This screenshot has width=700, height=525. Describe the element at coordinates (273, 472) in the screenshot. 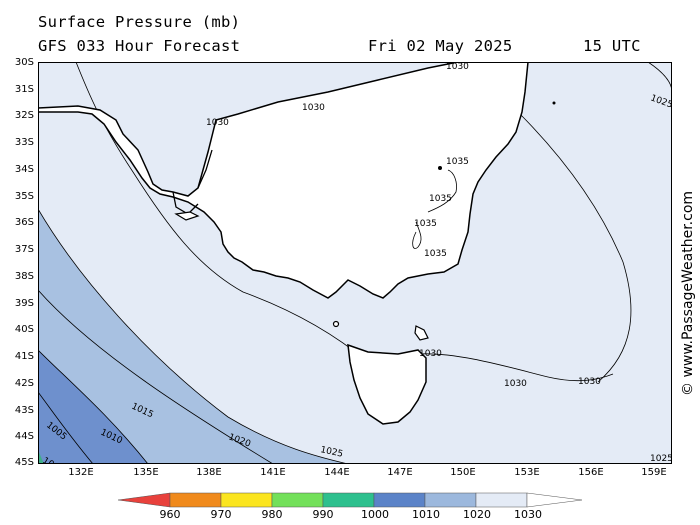

I see `lon-label-141e: 141E` at that location.